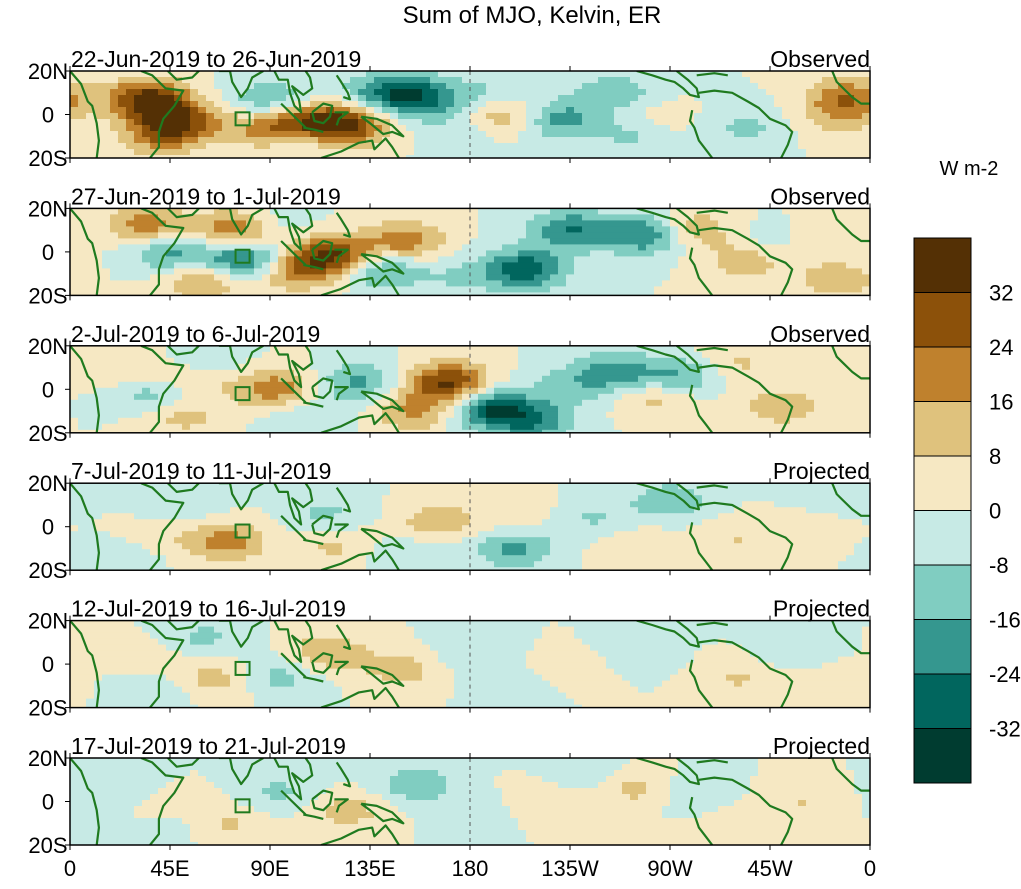  I want to click on figure-title: Sum of MJO, Kelvin, ER, so click(532, 15).